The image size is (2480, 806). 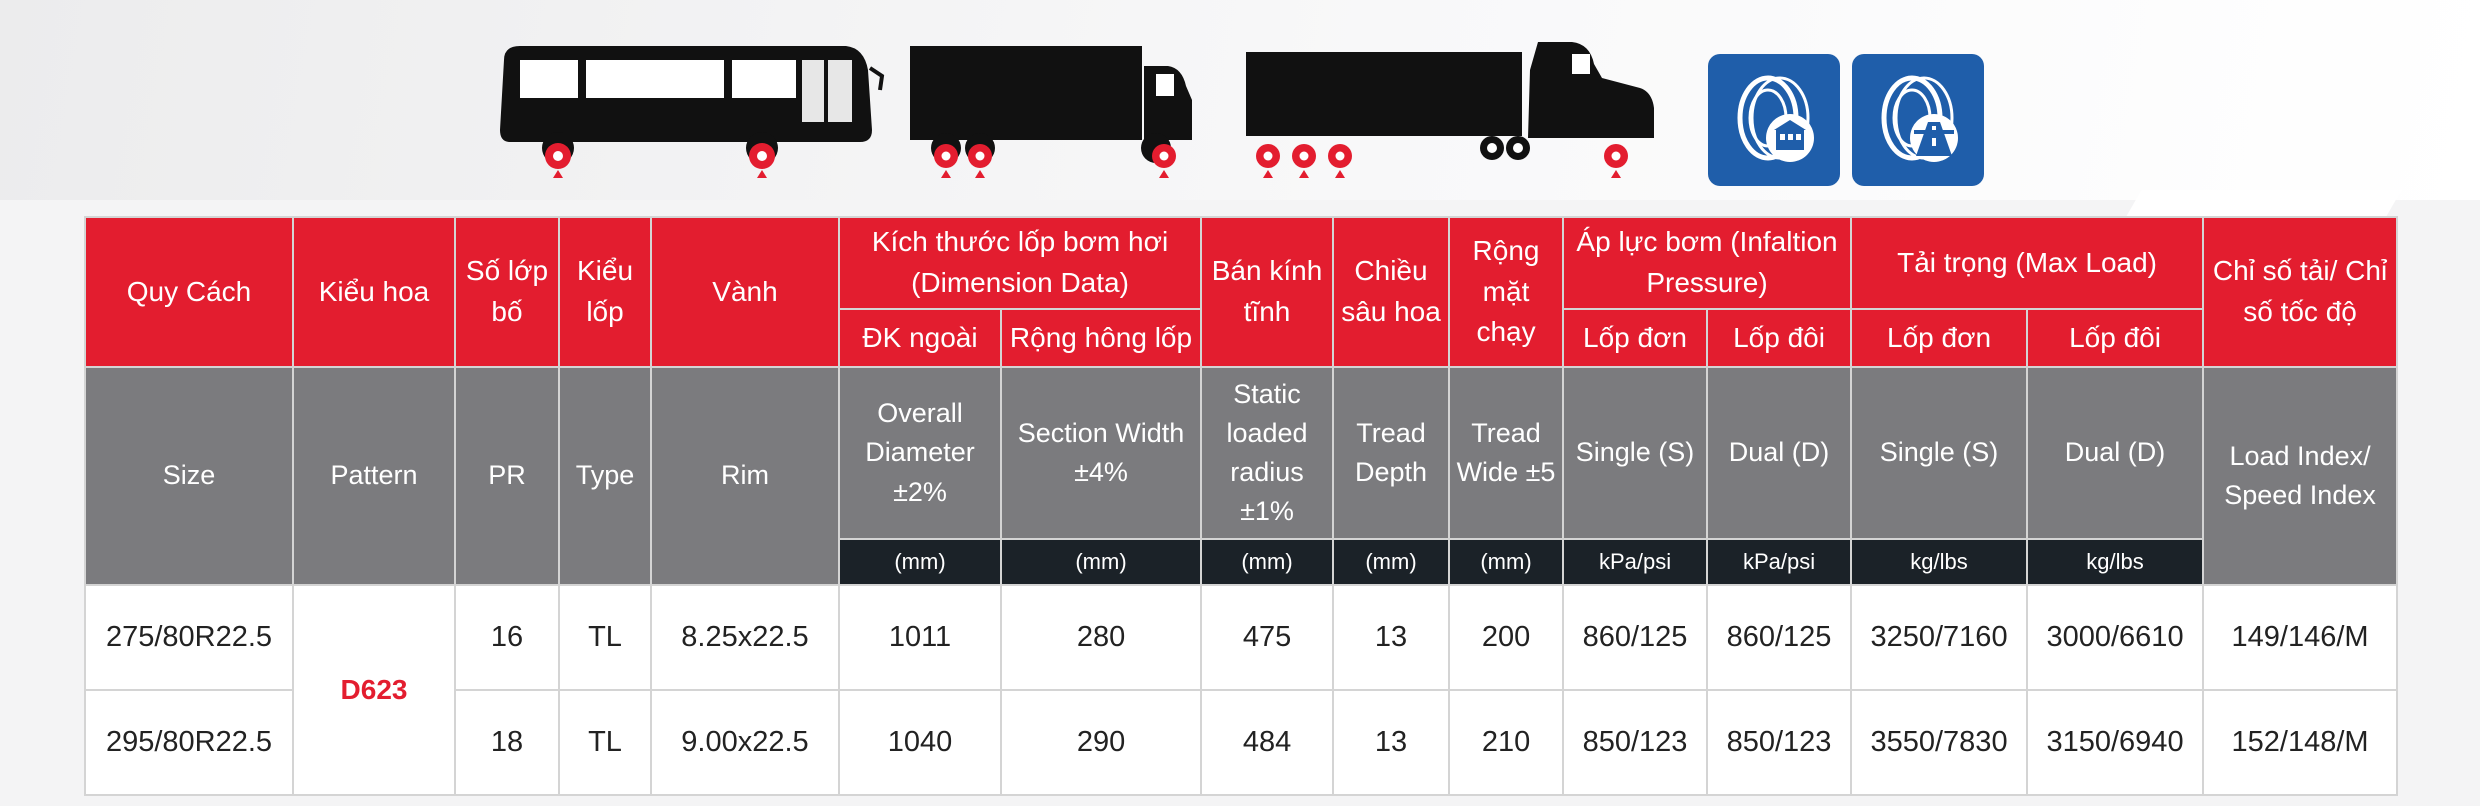 I want to click on header-load-dual-en: Dual (D), so click(x=2115, y=453).